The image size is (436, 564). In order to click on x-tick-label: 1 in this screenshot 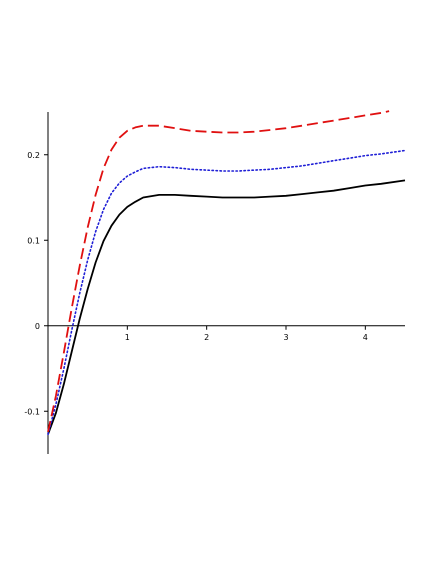, I will do `click(127, 337)`.